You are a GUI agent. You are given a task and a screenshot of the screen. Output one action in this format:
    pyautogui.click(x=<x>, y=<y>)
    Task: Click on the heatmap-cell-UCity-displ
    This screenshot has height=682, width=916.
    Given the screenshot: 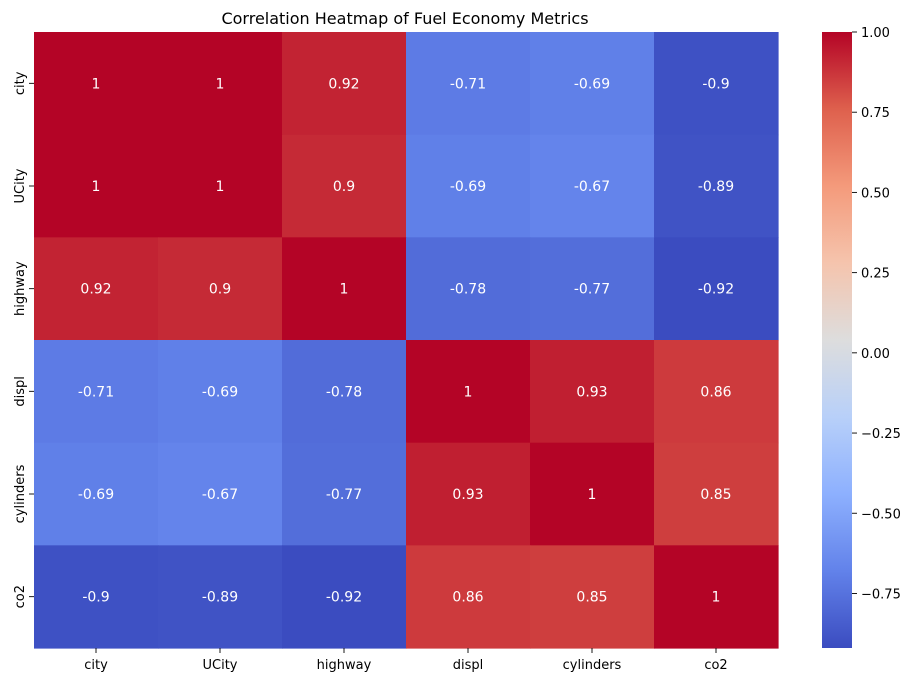 What is the action you would take?
    pyautogui.click(x=468, y=186)
    